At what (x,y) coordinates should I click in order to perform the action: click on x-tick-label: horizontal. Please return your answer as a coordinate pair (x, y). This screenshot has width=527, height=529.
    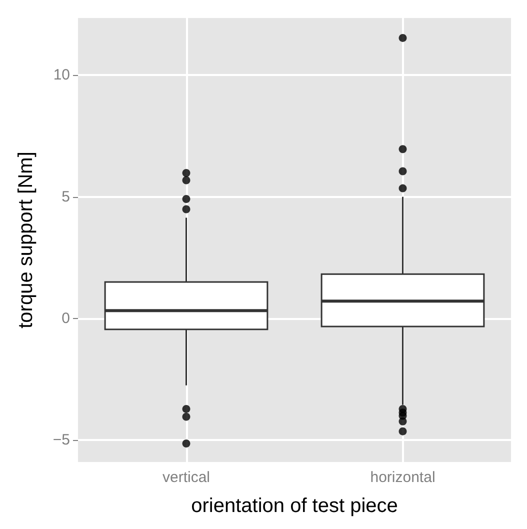
    Looking at the image, I should click on (403, 477).